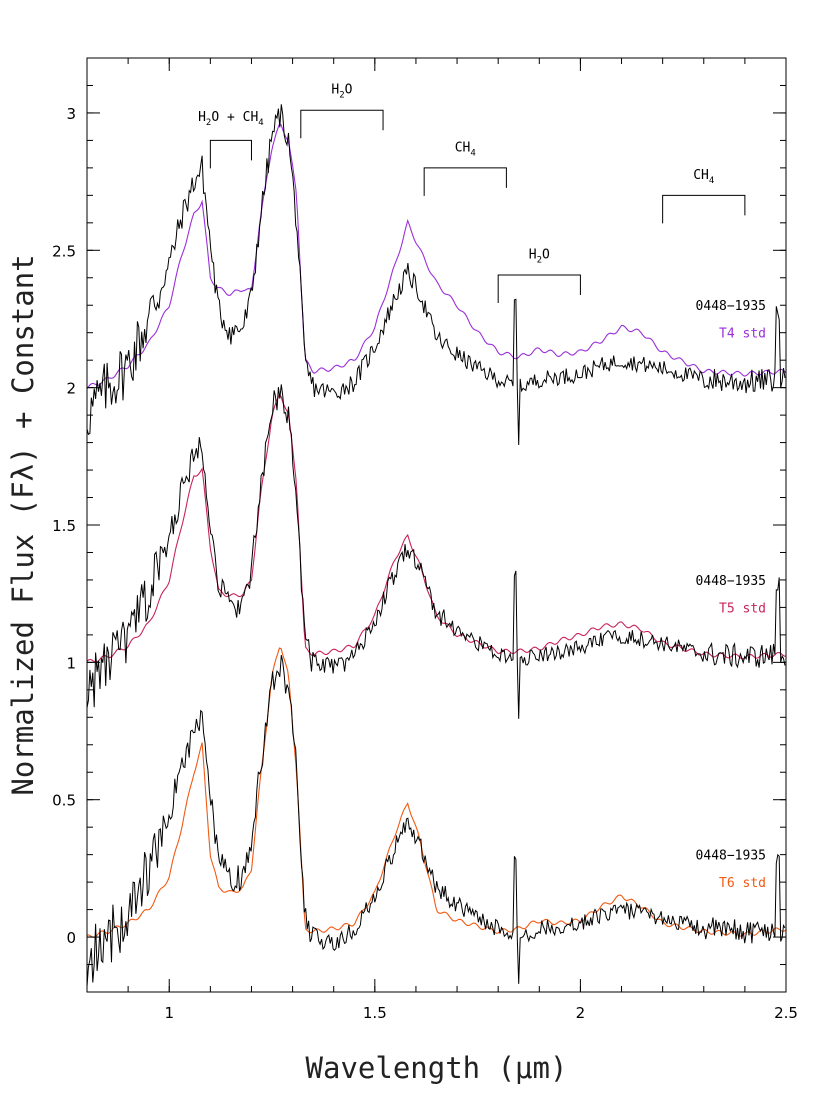  Describe the element at coordinates (581, 1013) in the screenshot. I see `x-tick-label: 2` at that location.